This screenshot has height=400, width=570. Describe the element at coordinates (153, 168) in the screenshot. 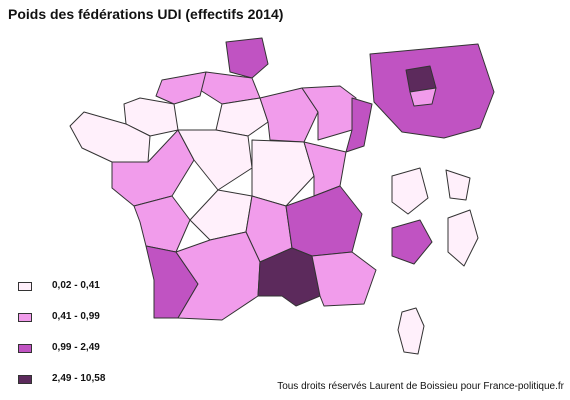

I see `region-pays-de-la-loire` at that location.